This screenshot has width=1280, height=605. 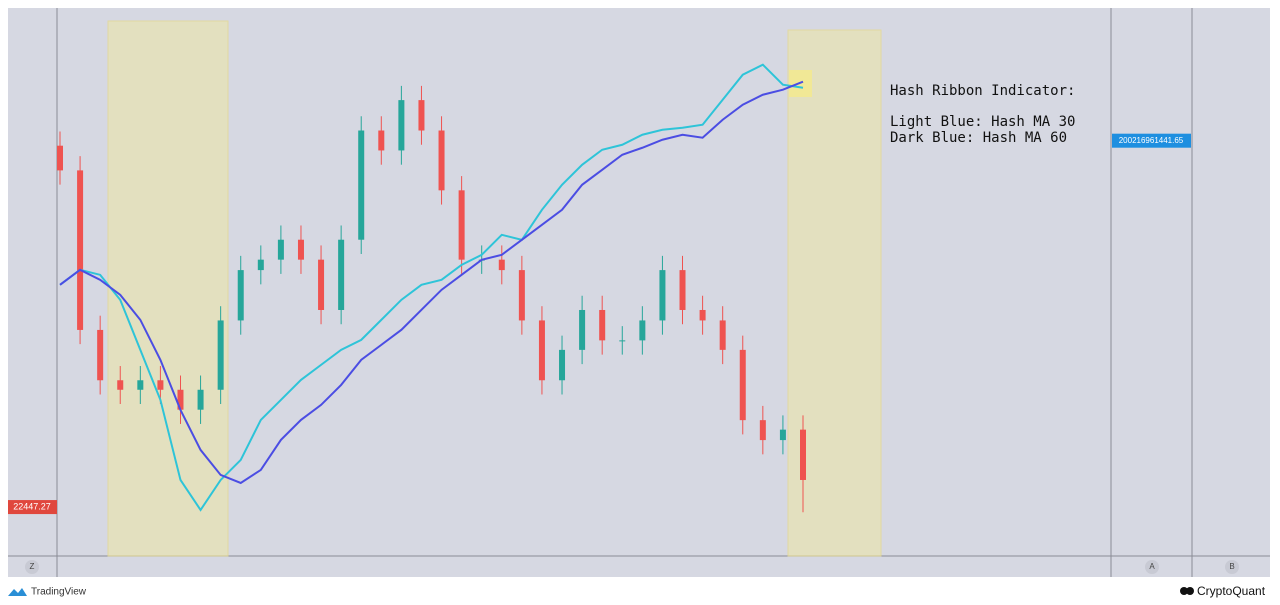 I want to click on price-marker, so click(x=32, y=507).